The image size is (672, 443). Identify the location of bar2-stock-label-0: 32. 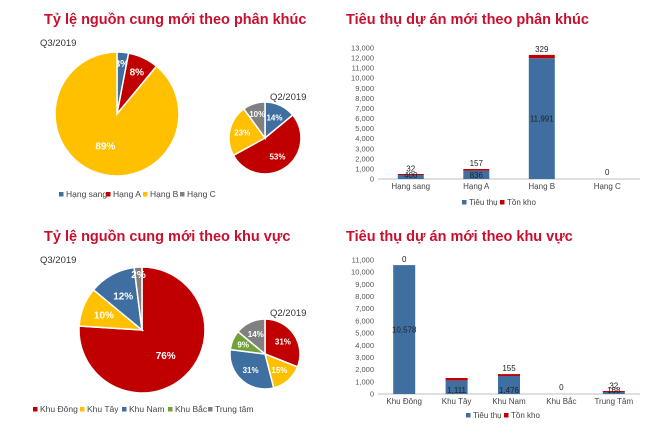
(410, 169).